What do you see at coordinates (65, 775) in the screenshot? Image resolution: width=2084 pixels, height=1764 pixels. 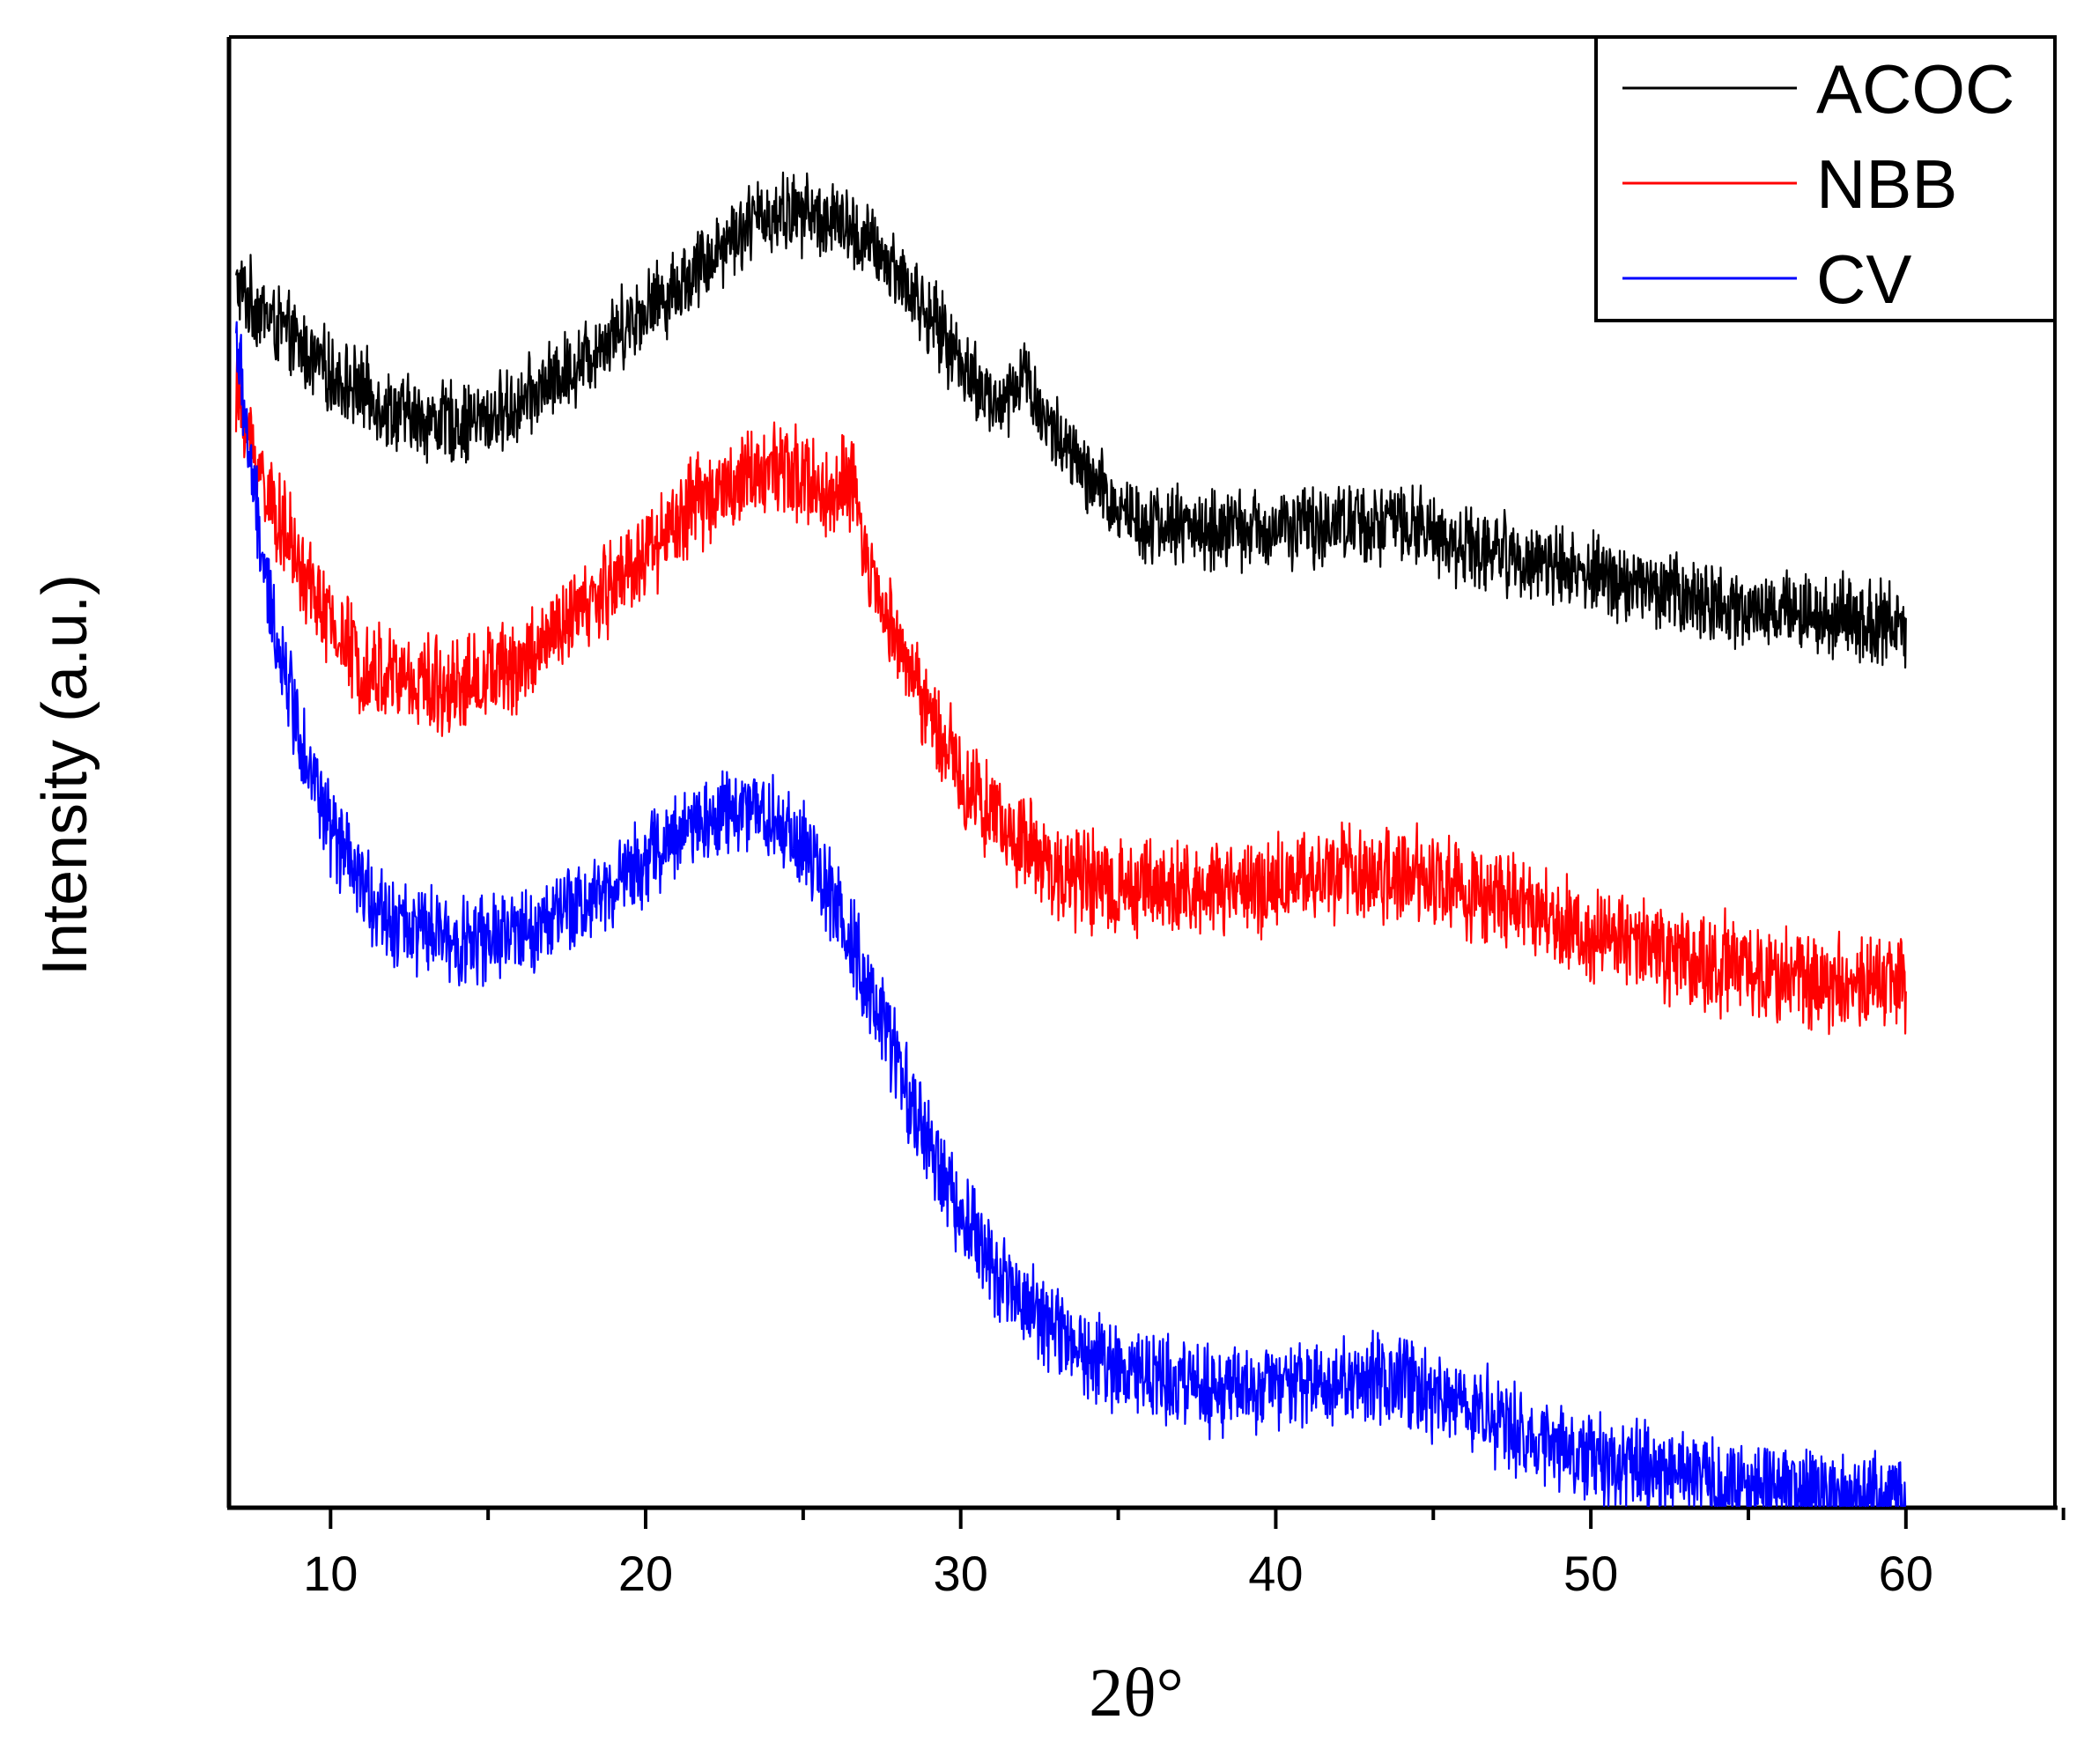 I see `y-axis-title: Intensity (a.u.)` at bounding box center [65, 775].